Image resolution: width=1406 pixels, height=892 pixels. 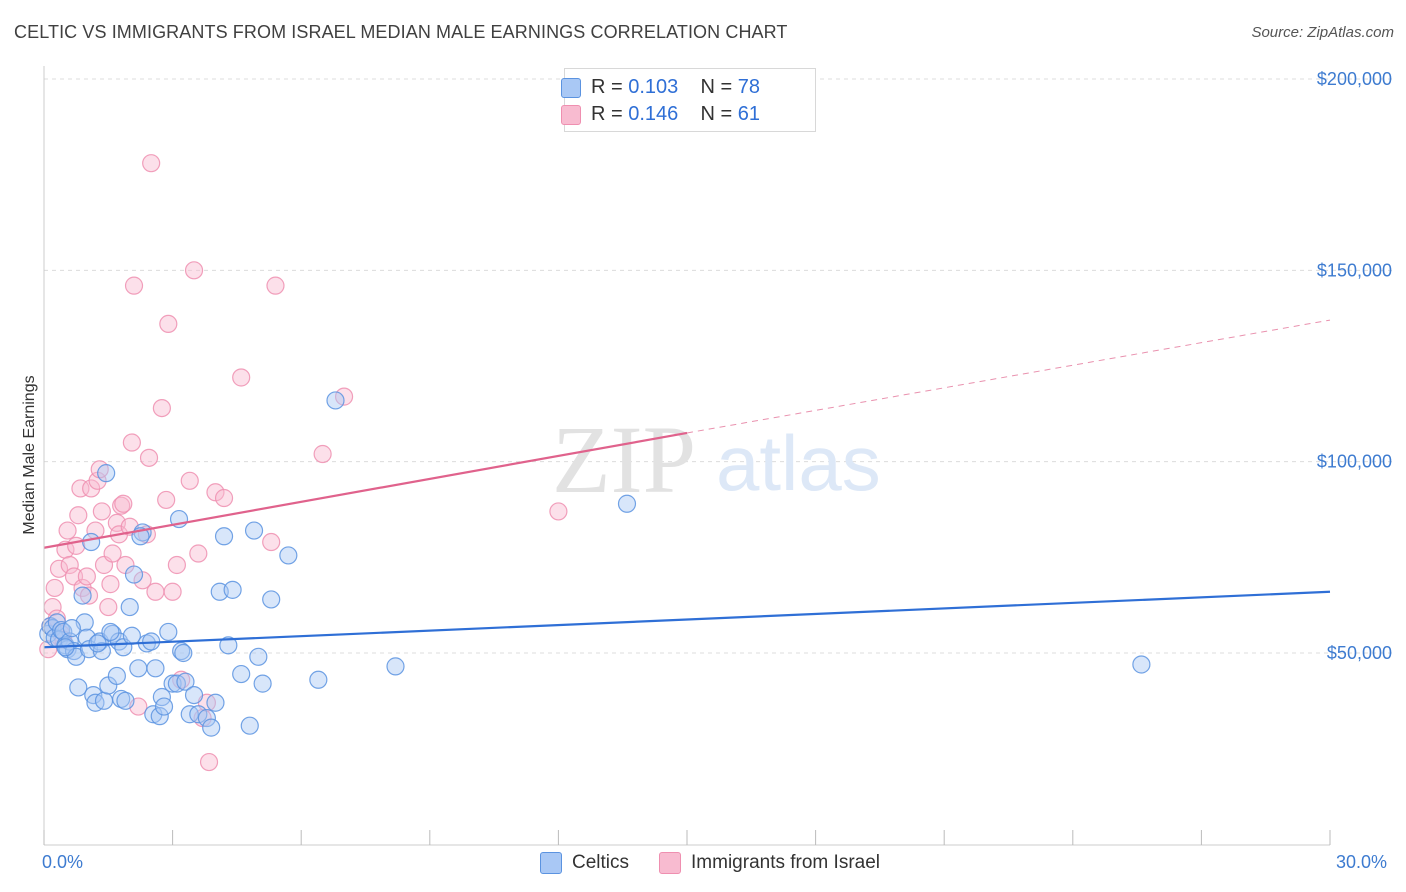 I want to click on y-tick-label: $50,000, so click(x=1359, y=653).